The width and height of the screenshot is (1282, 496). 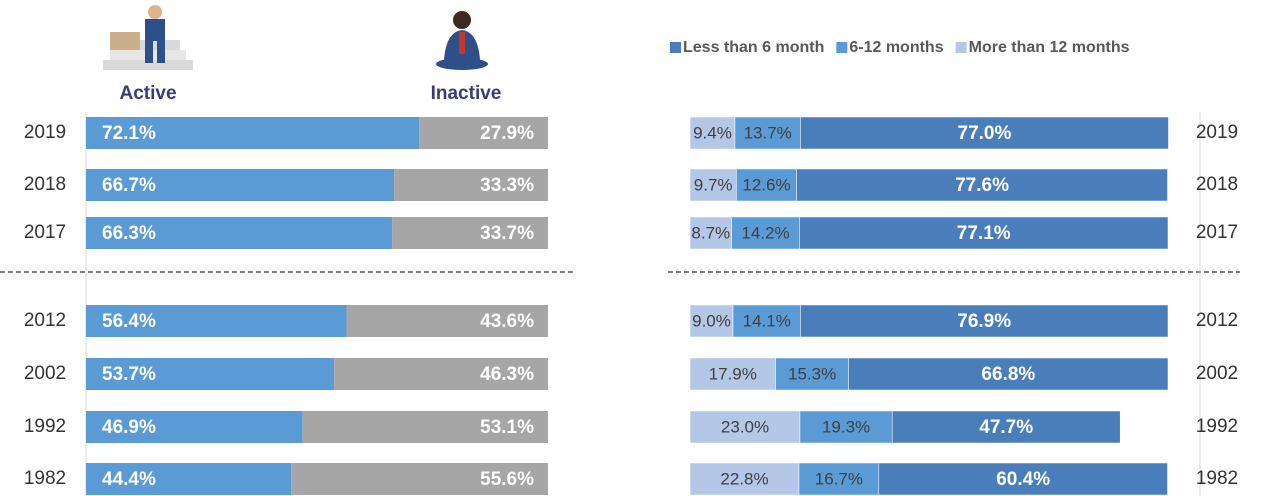 I want to click on active-icon, so click(x=148, y=37).